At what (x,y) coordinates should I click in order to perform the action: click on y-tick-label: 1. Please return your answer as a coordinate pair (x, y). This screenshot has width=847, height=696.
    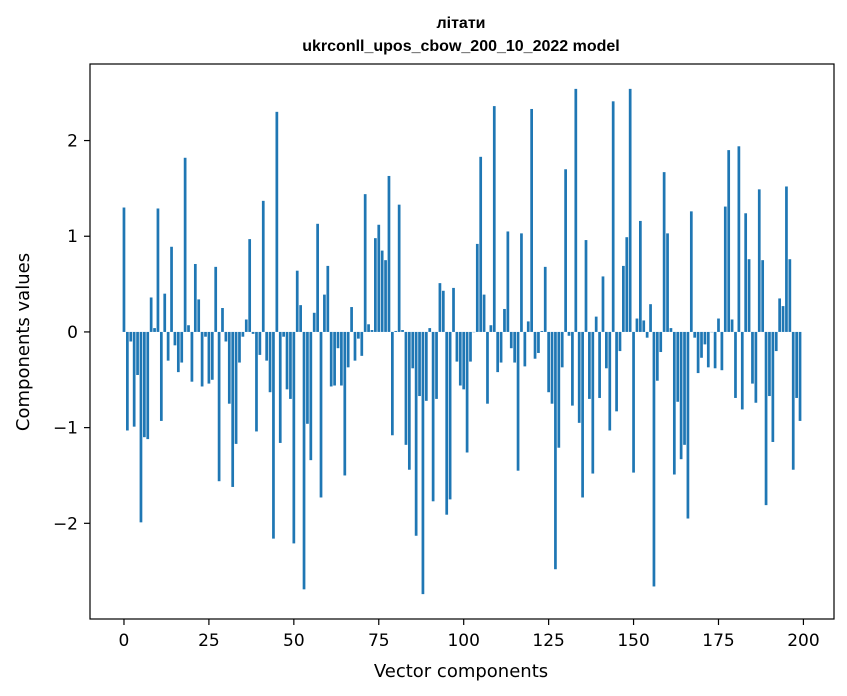
    Looking at the image, I should click on (72, 237).